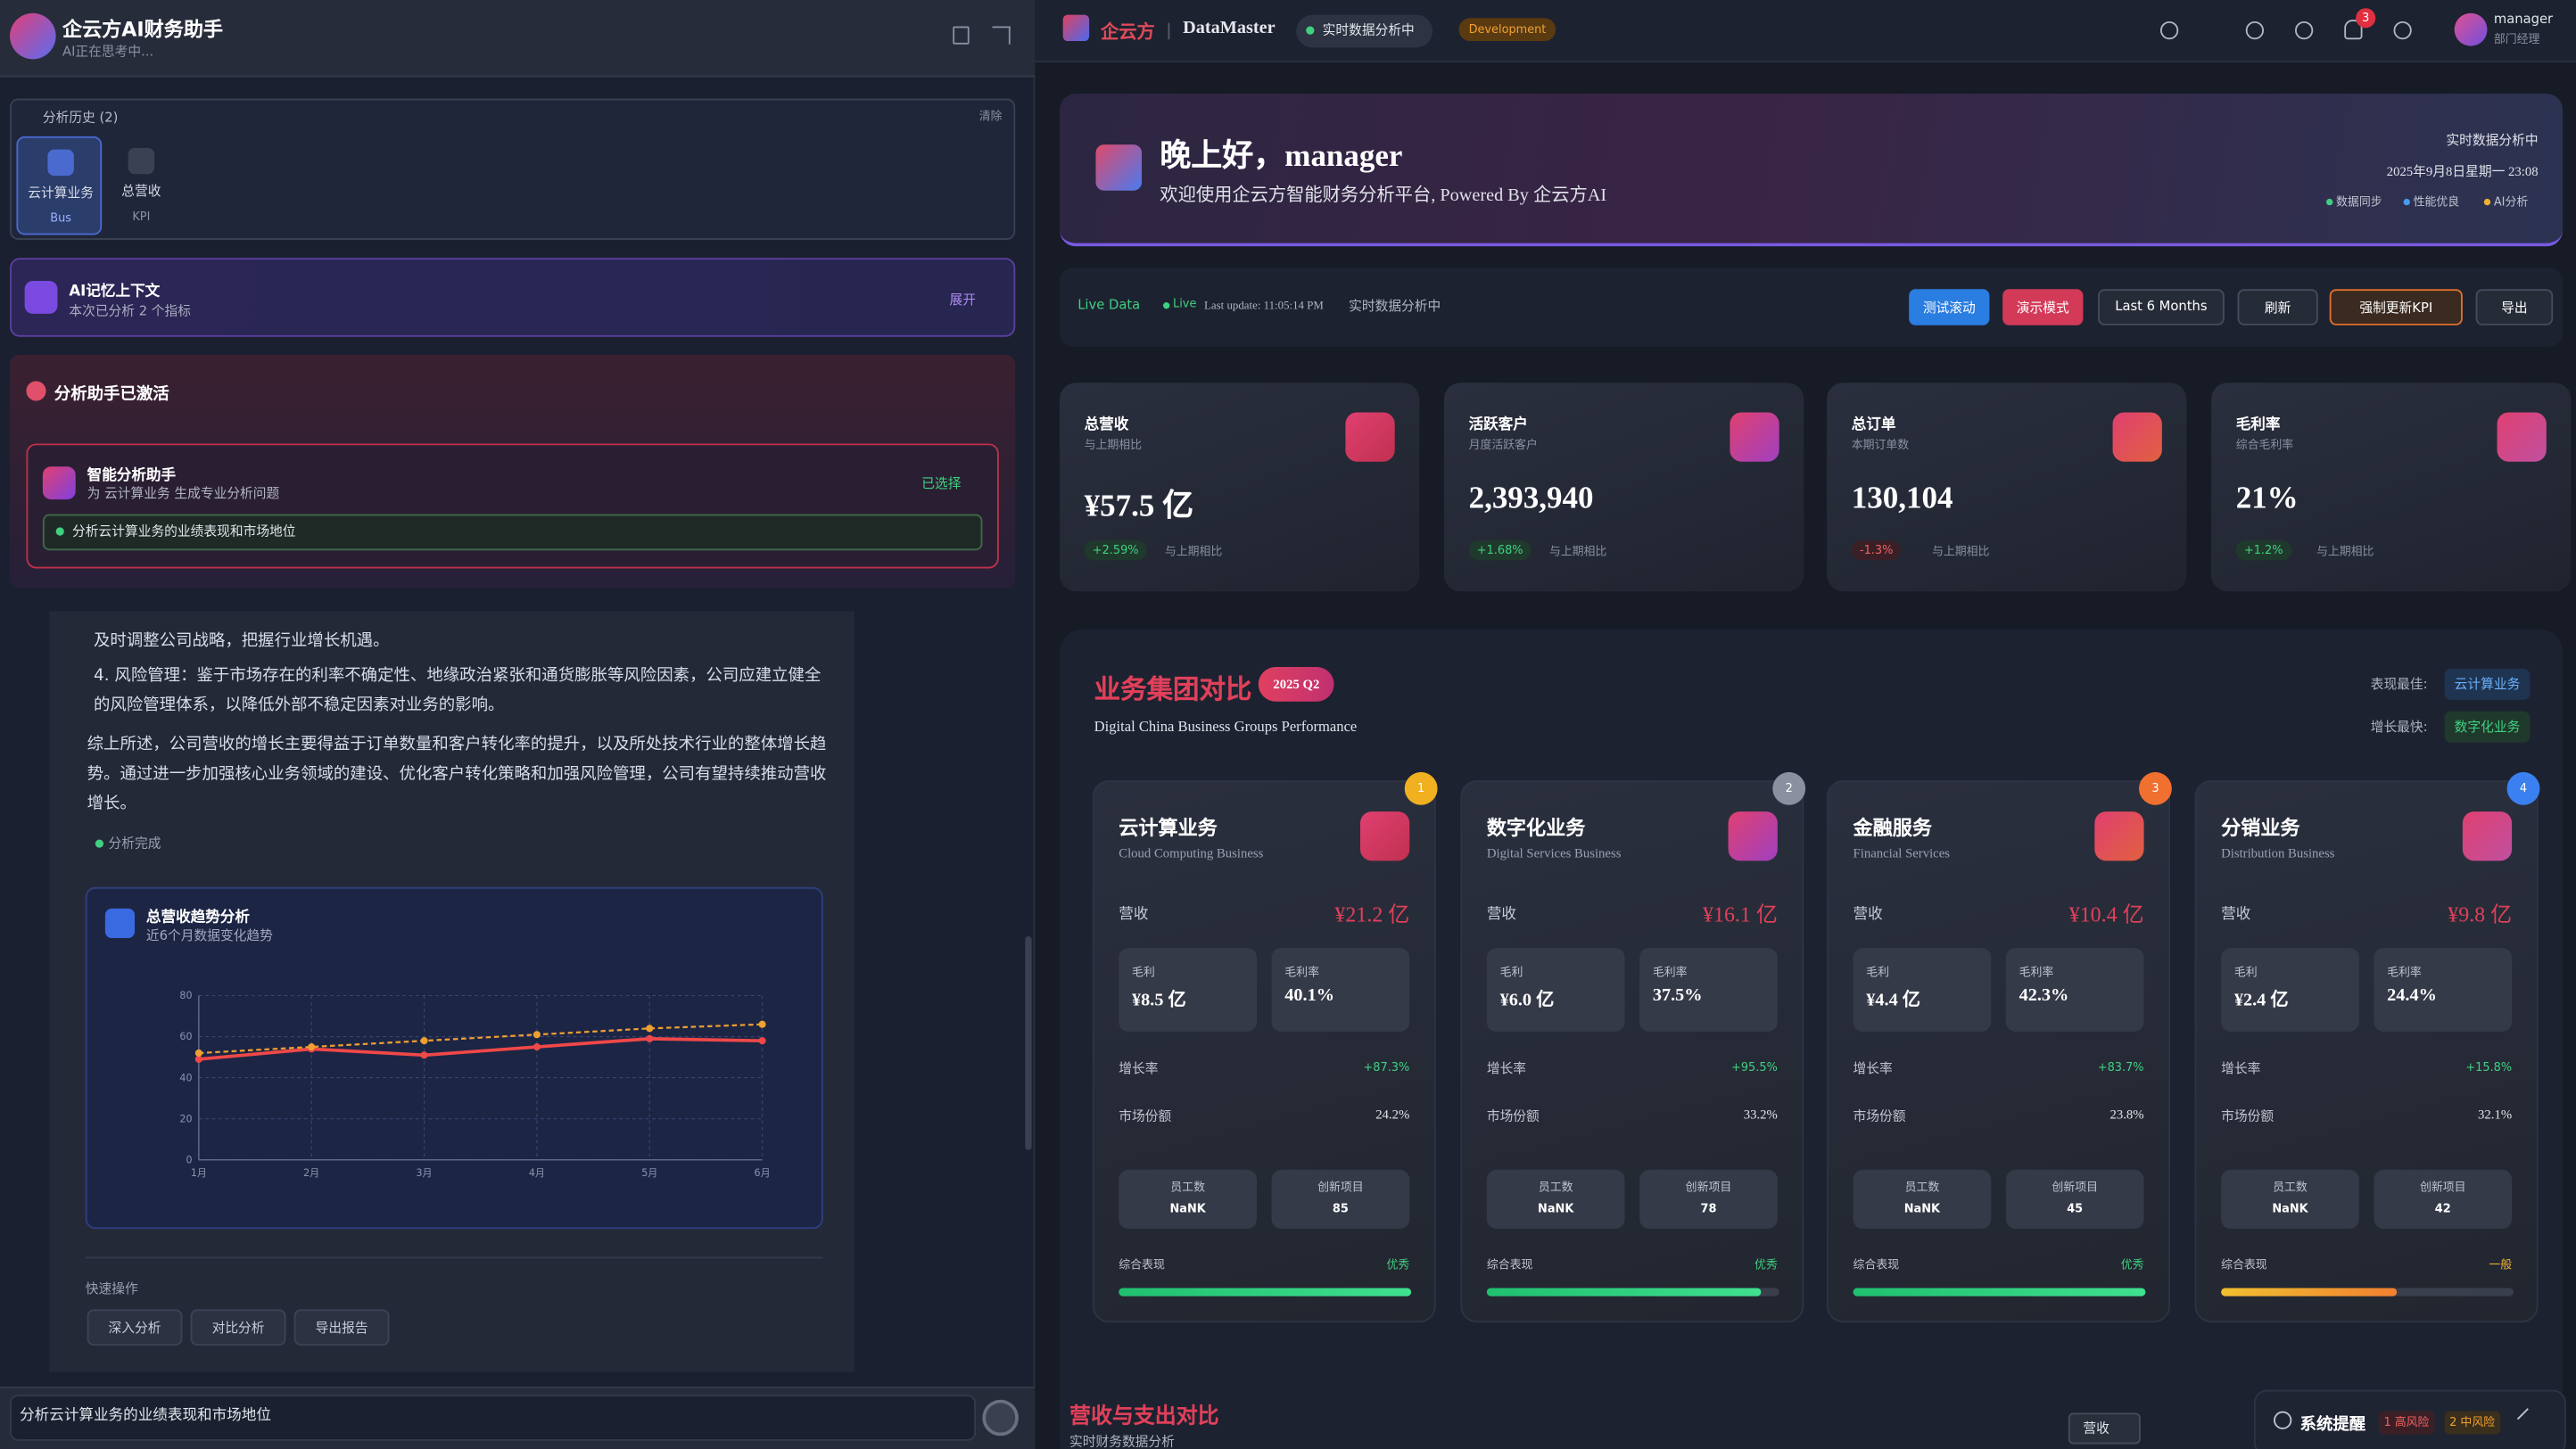 The width and height of the screenshot is (2576, 1449). Describe the element at coordinates (513, 297) in the screenshot. I see `memory-box` at that location.